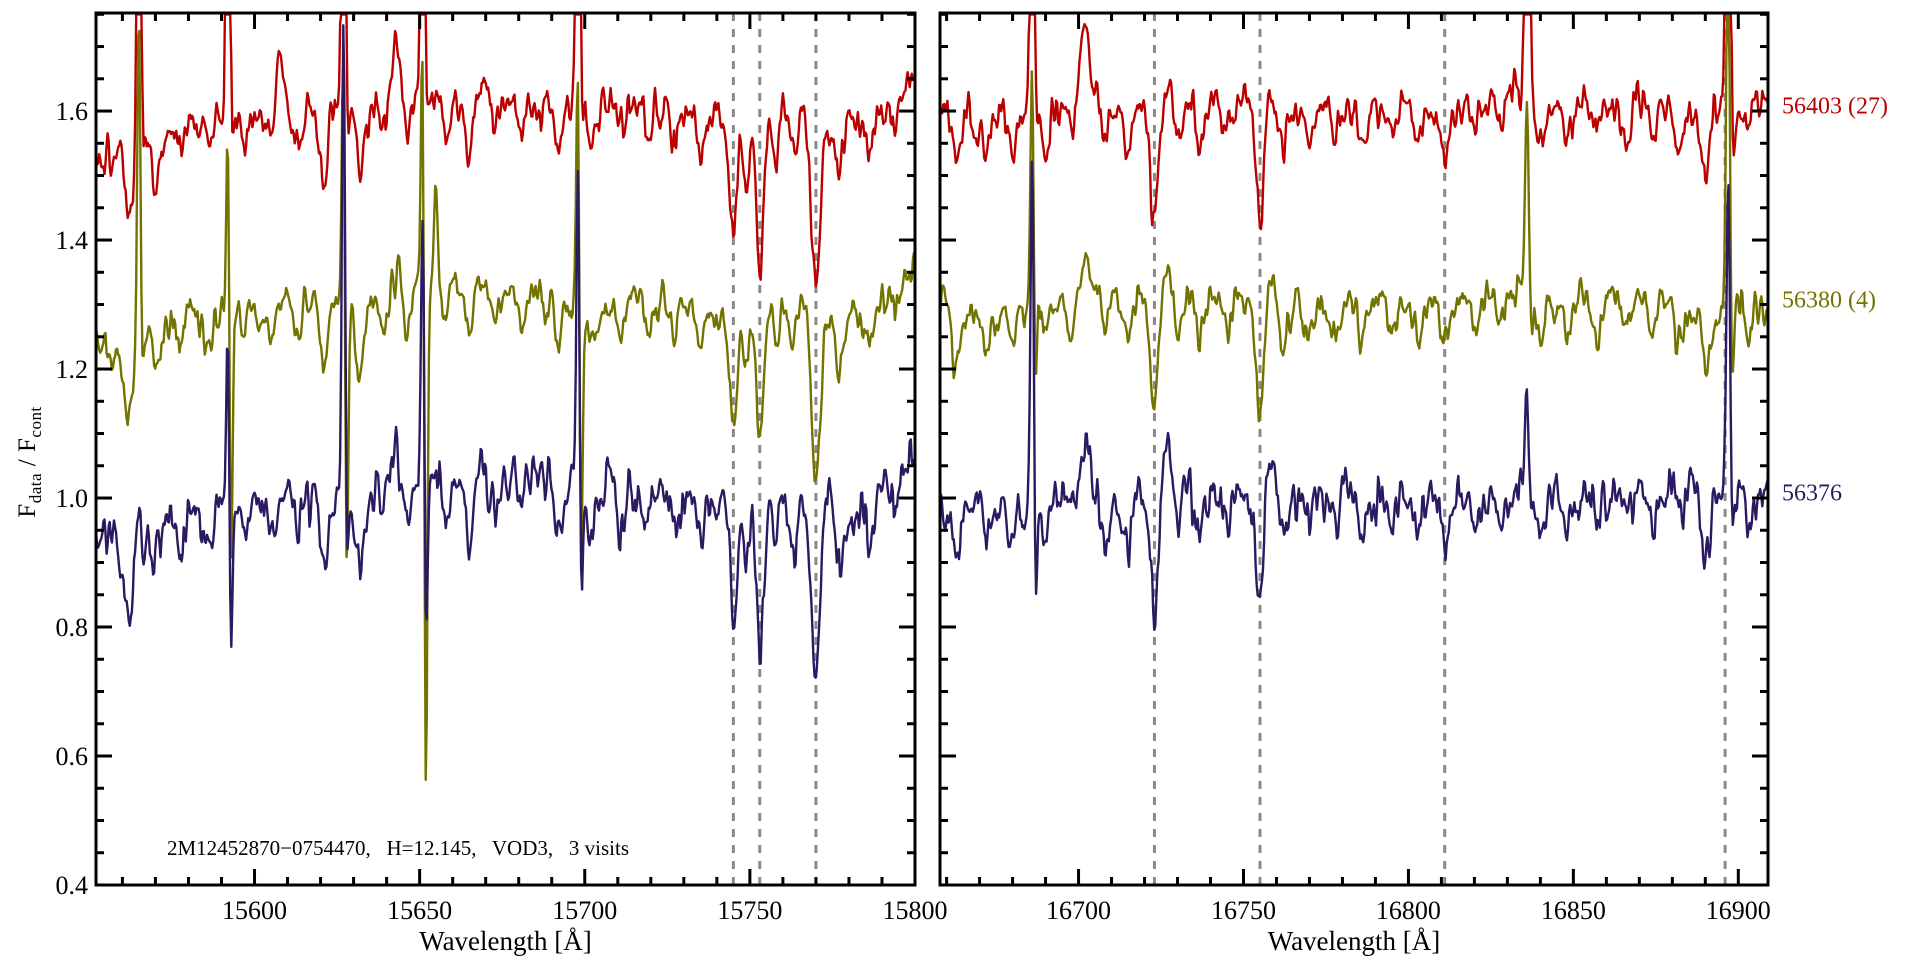 This screenshot has height=960, width=1920. Describe the element at coordinates (419, 910) in the screenshot. I see `x-tick-label-15650: 15650` at that location.